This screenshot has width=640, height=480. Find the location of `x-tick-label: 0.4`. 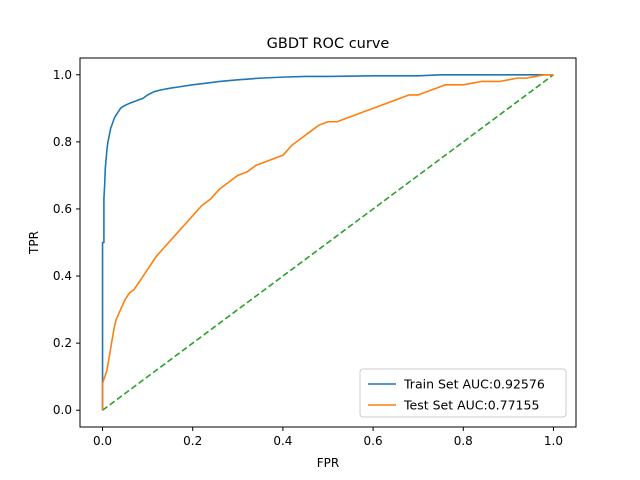

x-tick-label: 0.4 is located at coordinates (282, 441).